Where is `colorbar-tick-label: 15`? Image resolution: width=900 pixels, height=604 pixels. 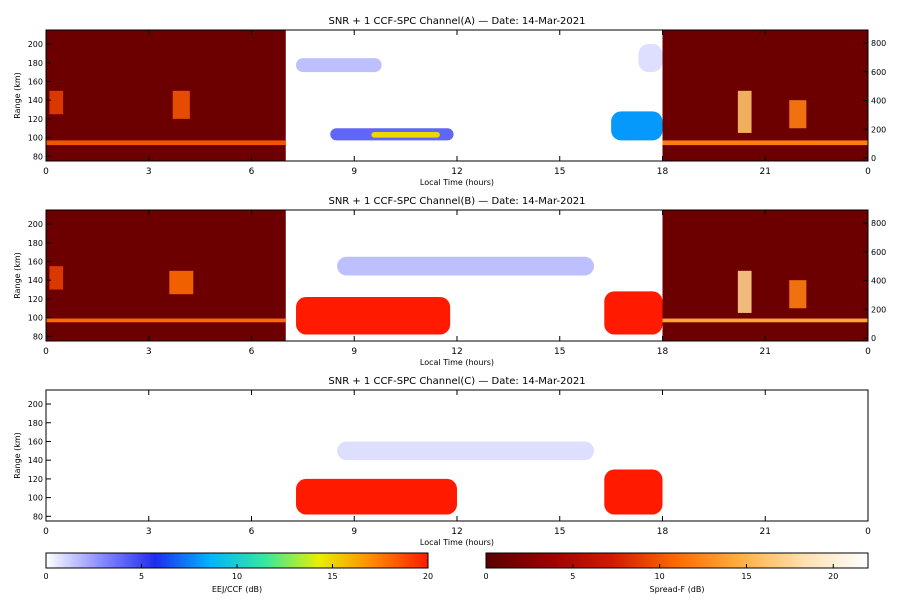
colorbar-tick-label: 15 is located at coordinates (332, 576).